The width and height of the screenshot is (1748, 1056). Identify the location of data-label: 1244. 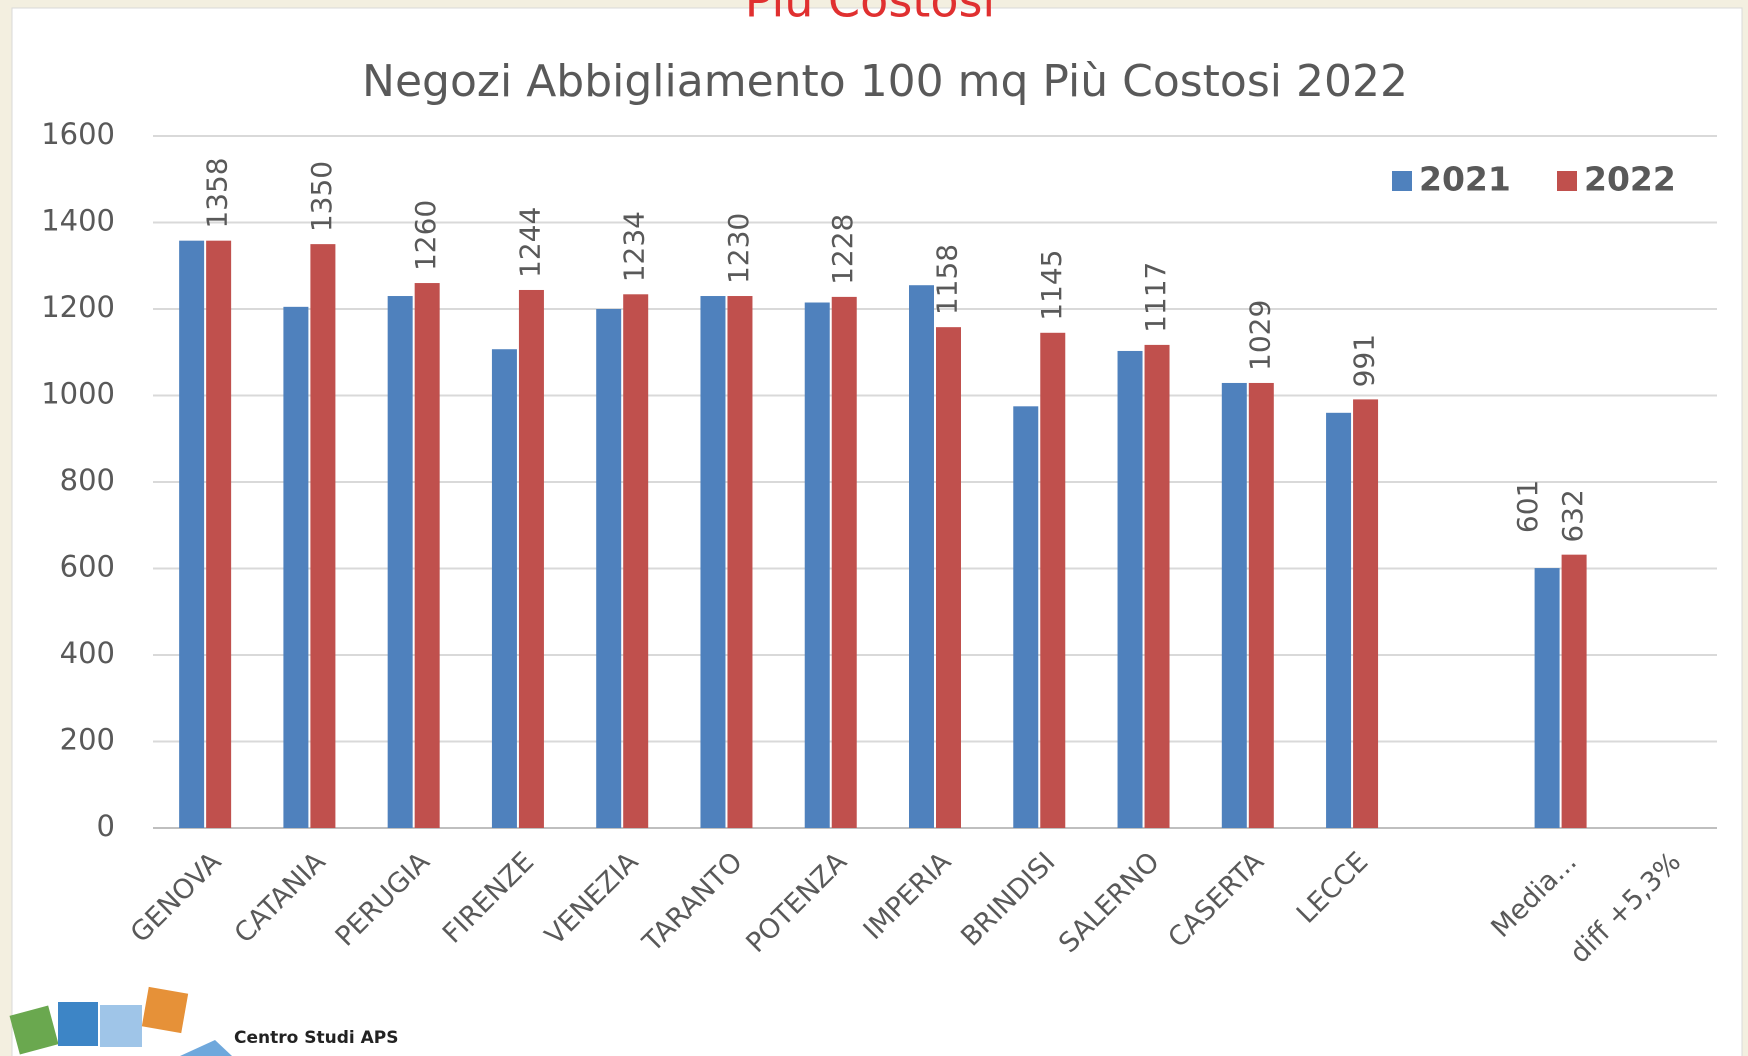
(529, 242).